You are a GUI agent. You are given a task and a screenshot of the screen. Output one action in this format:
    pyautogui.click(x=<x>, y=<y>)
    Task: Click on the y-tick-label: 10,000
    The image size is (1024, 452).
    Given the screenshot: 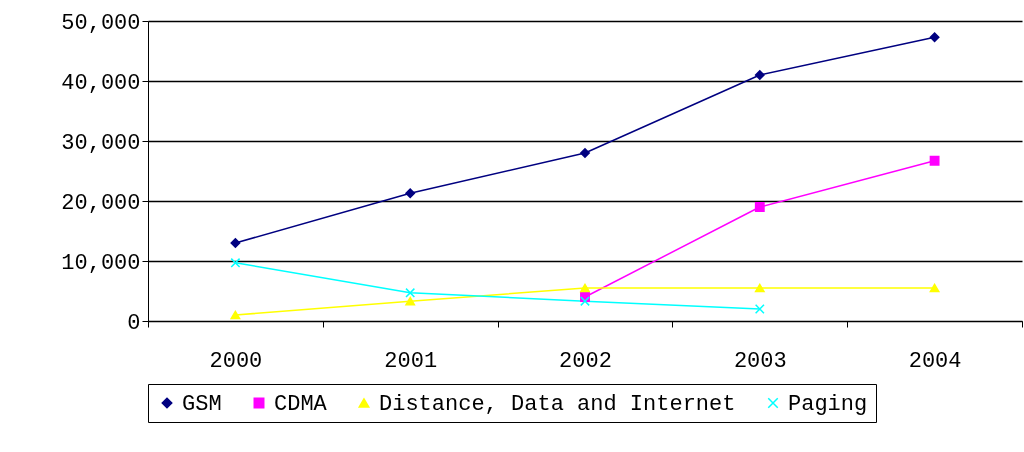 What is the action you would take?
    pyautogui.click(x=101, y=263)
    